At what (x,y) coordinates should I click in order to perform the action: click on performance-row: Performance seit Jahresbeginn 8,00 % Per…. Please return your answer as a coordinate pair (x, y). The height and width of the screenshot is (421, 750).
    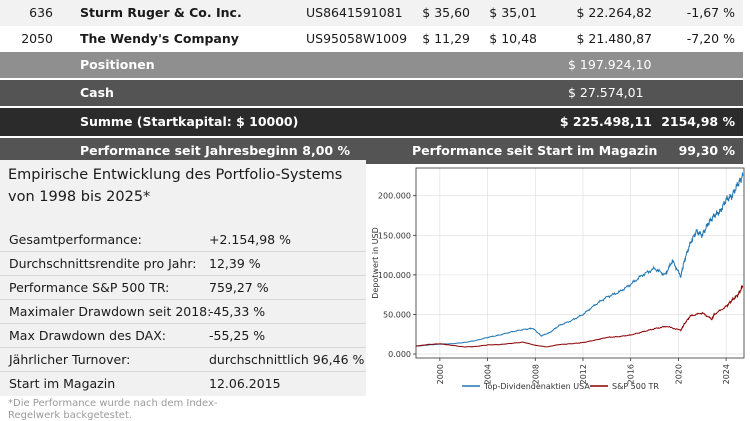
    Looking at the image, I should click on (371, 151).